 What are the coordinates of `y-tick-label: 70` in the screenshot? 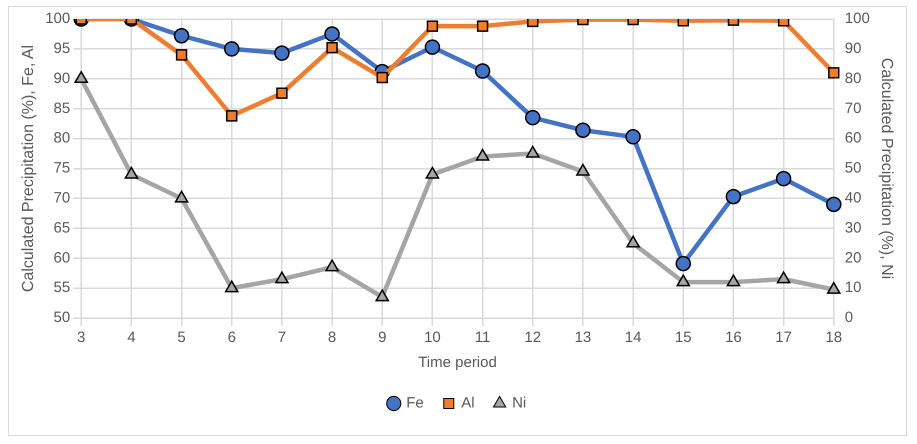 It's located at (62, 198).